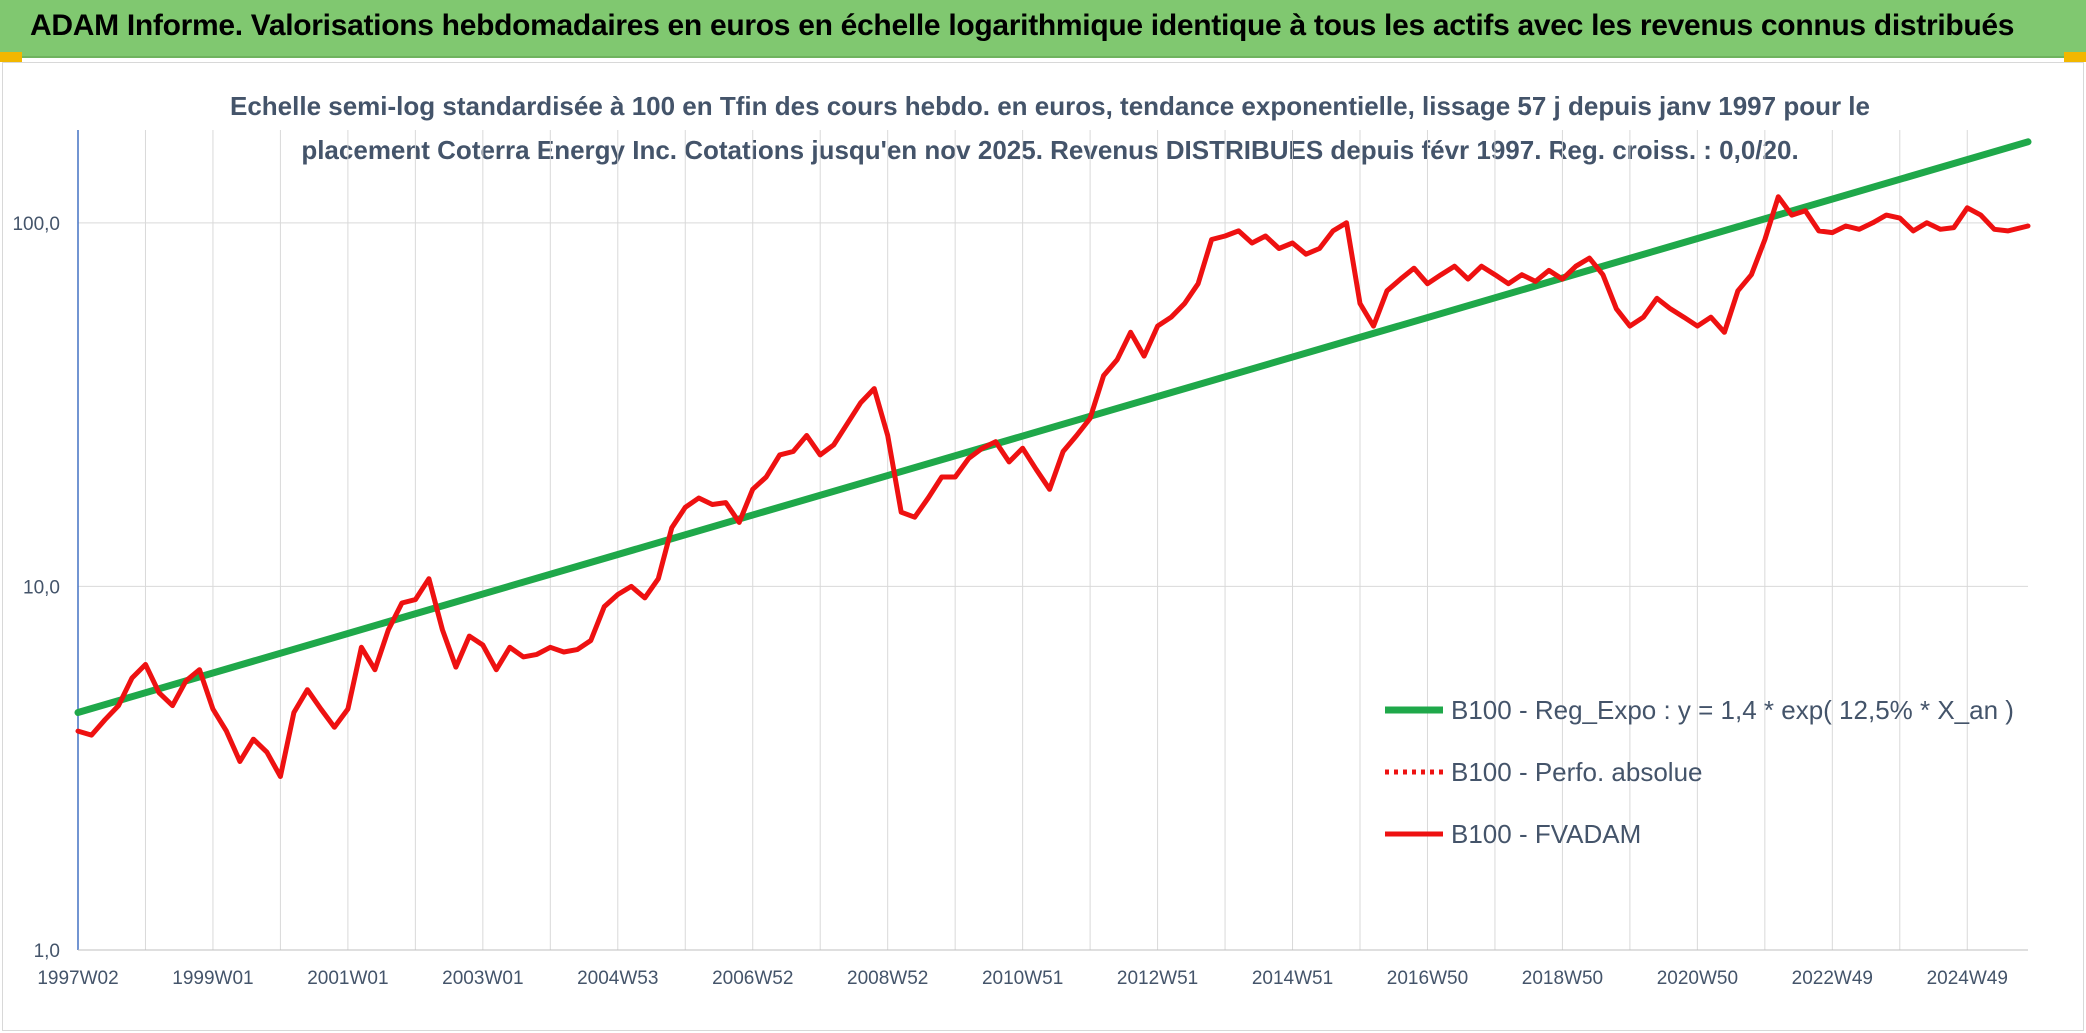 This screenshot has height=1033, width=2086. What do you see at coordinates (11, 57) in the screenshot?
I see `corner-marker-left` at bounding box center [11, 57].